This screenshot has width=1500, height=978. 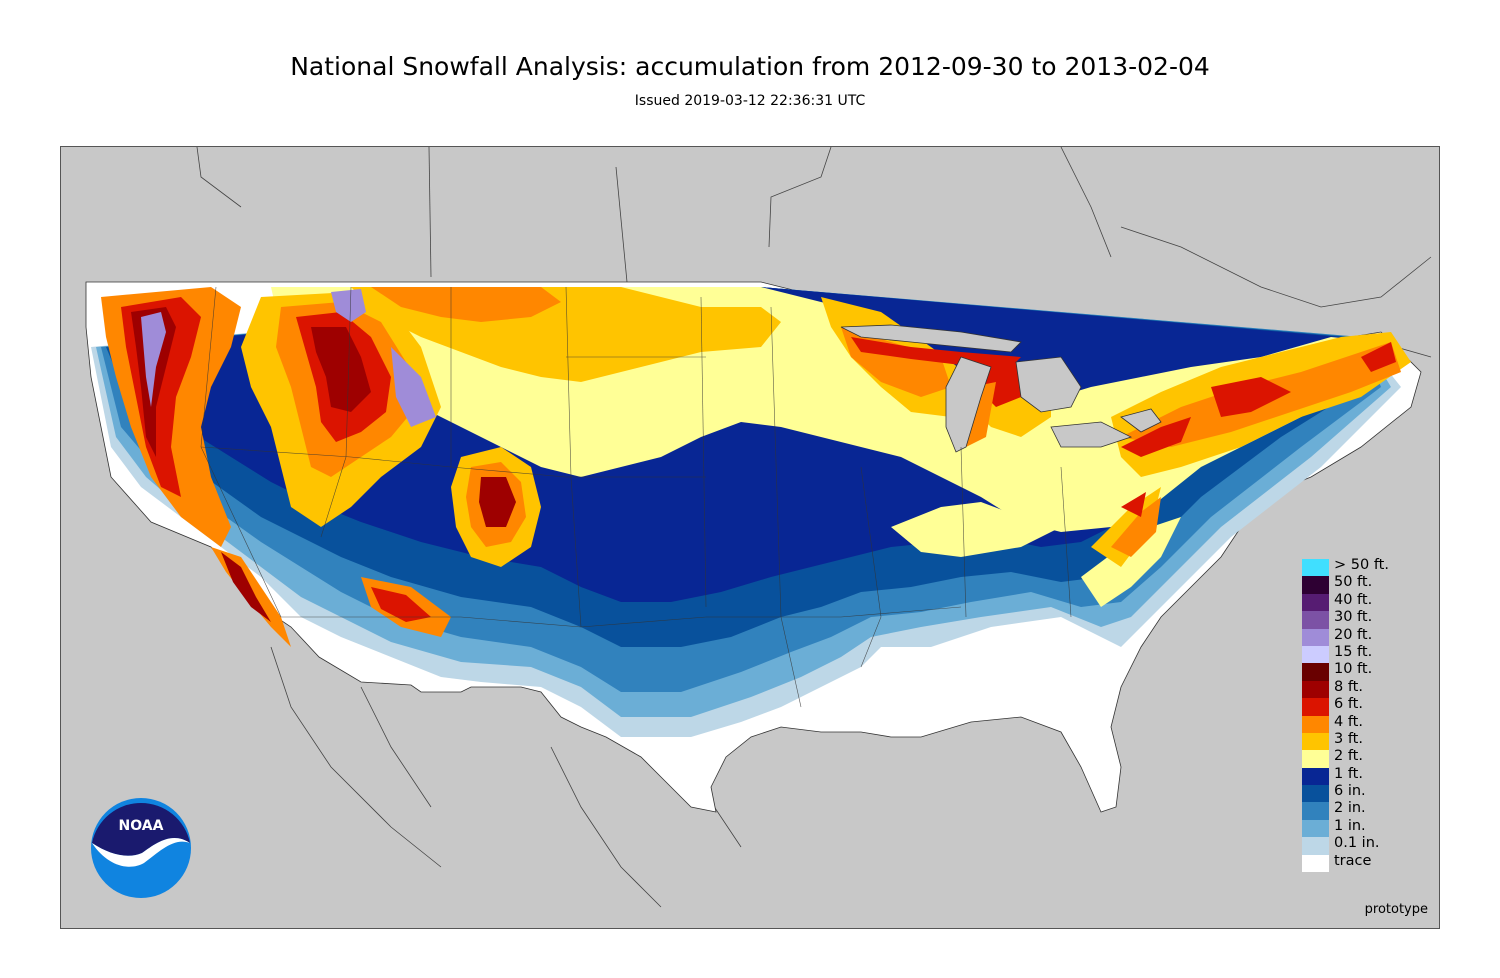 I want to click on legend-entry: 50 ft., so click(x=1367, y=584).